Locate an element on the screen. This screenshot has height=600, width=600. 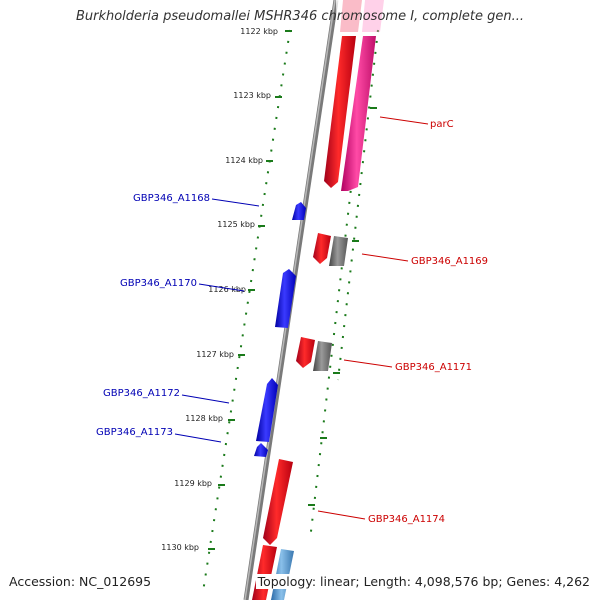
gene-label-parC: parC is located at coordinates (442, 124).